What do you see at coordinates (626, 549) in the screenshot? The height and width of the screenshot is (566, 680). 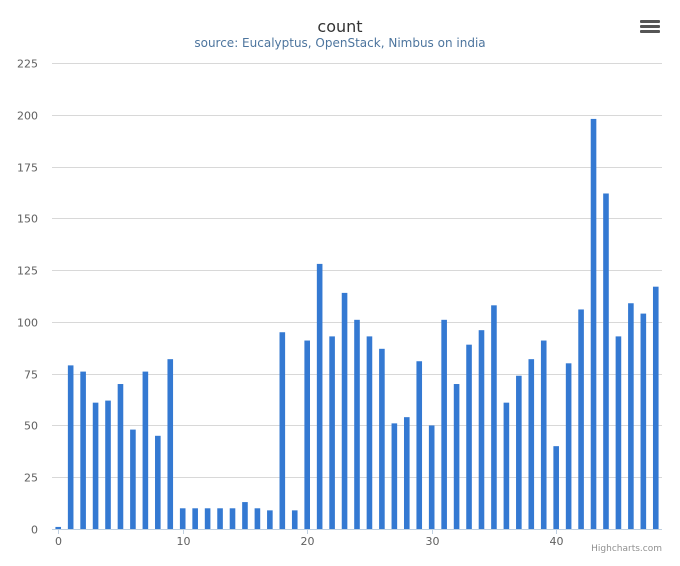 I see `credits-link: Highcharts.com` at bounding box center [626, 549].